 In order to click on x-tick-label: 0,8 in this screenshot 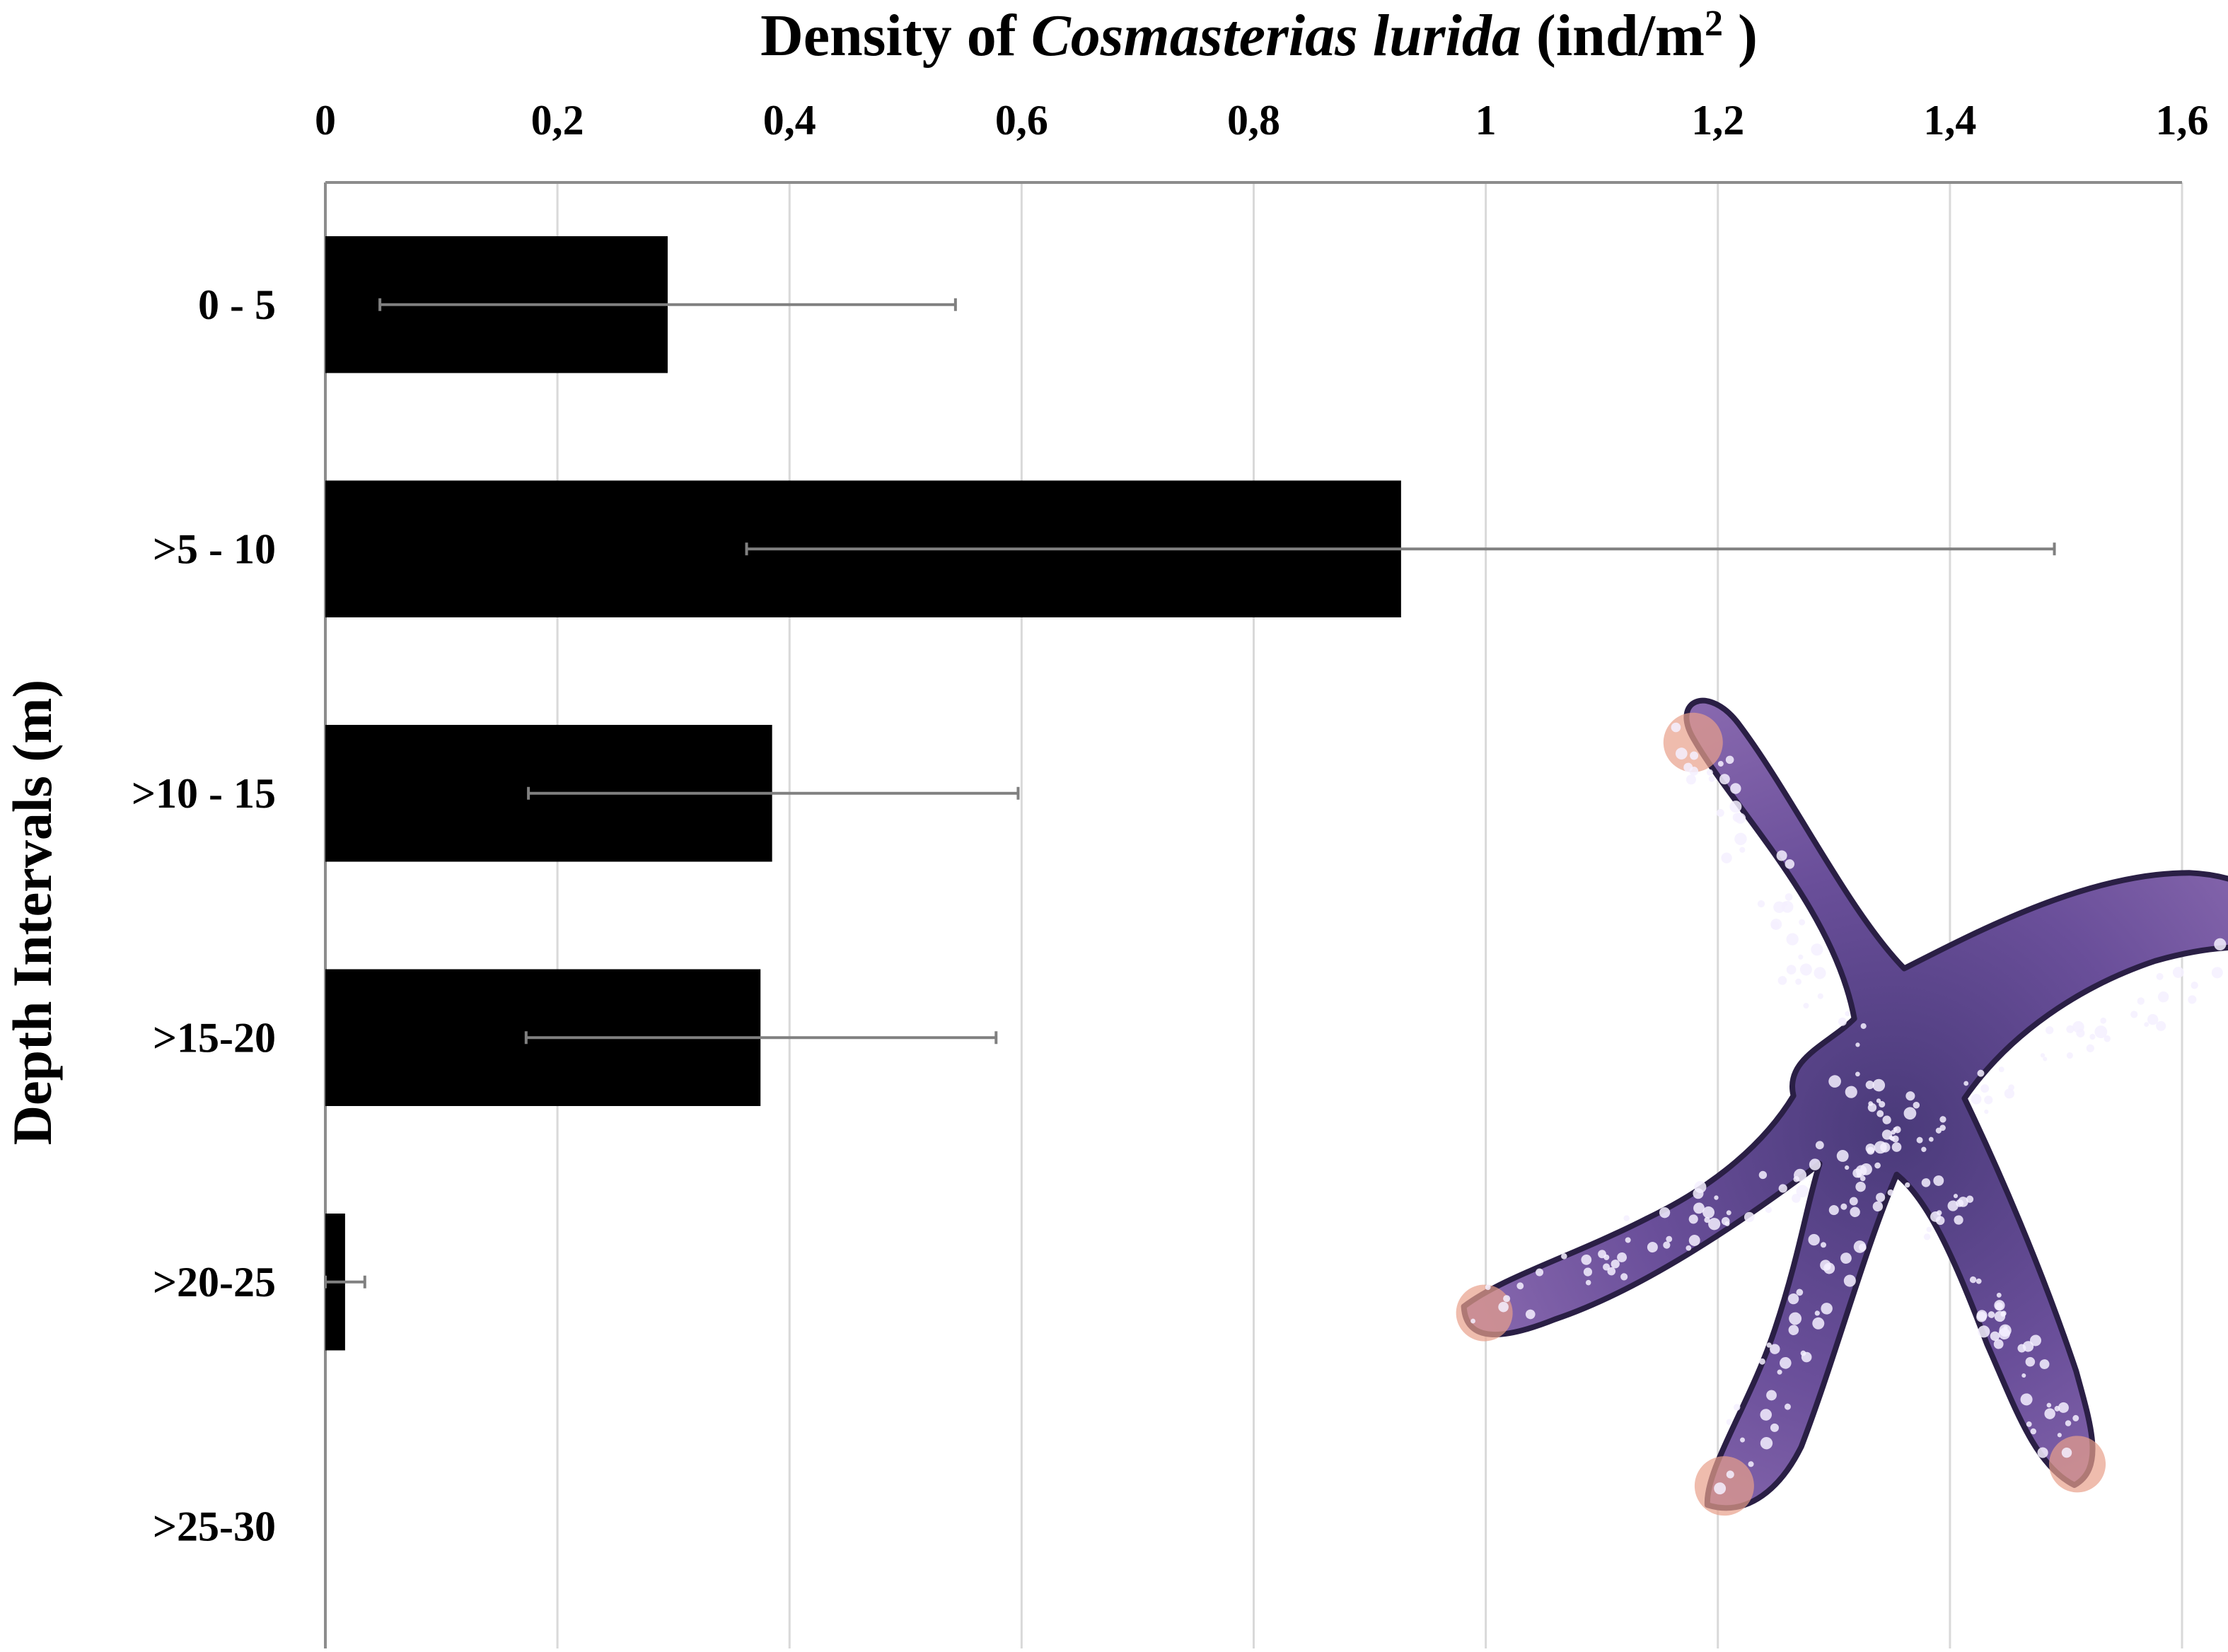, I will do `click(1254, 121)`.